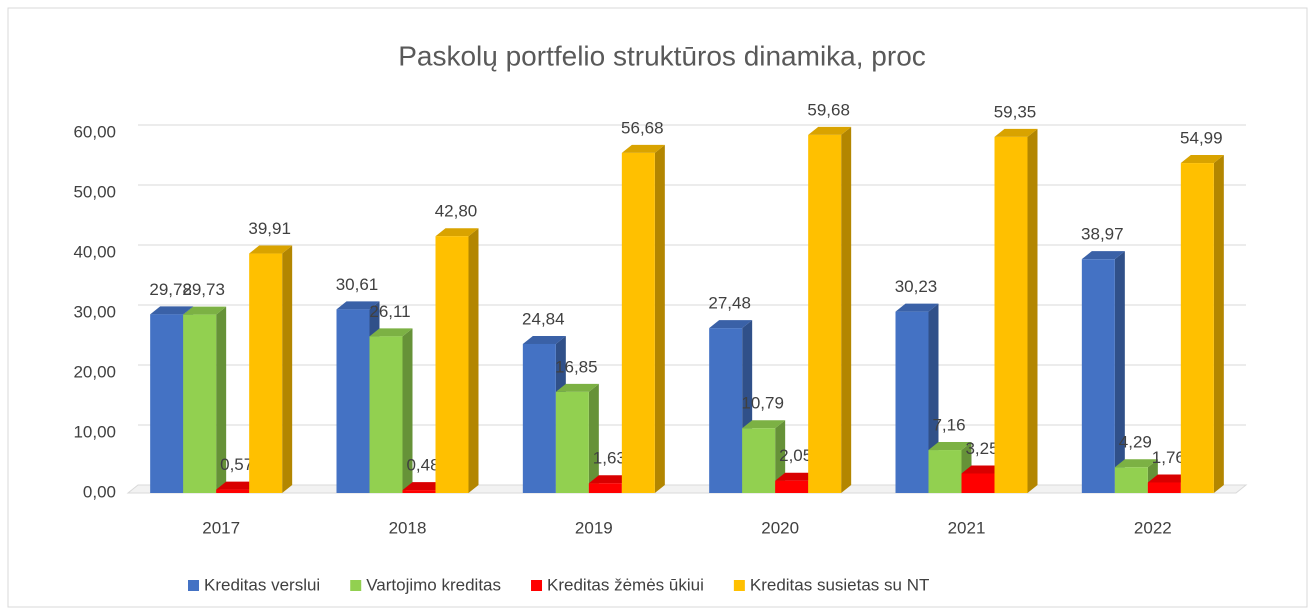  I want to click on data-label: 3,25, so click(981, 448).